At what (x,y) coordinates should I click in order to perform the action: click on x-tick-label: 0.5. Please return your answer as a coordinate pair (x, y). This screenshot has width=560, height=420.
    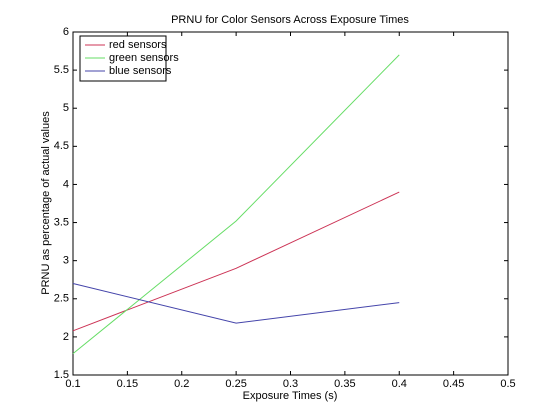
    Looking at the image, I should click on (507, 384).